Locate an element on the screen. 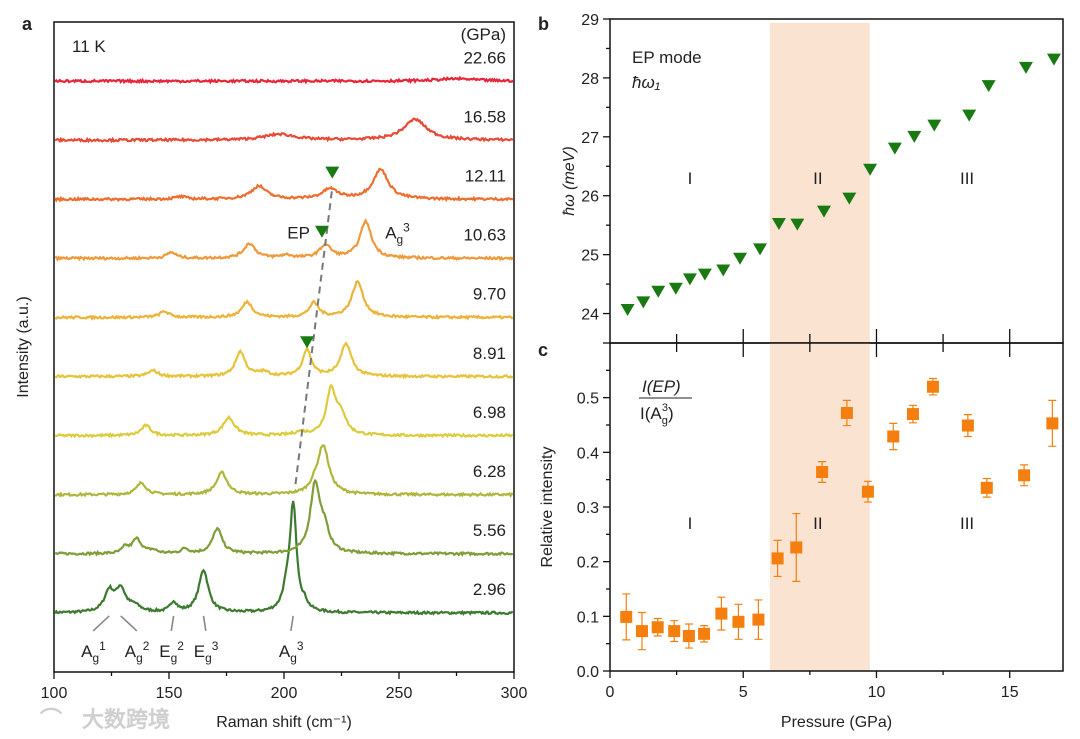  shaded-region-II is located at coordinates (819, 183).